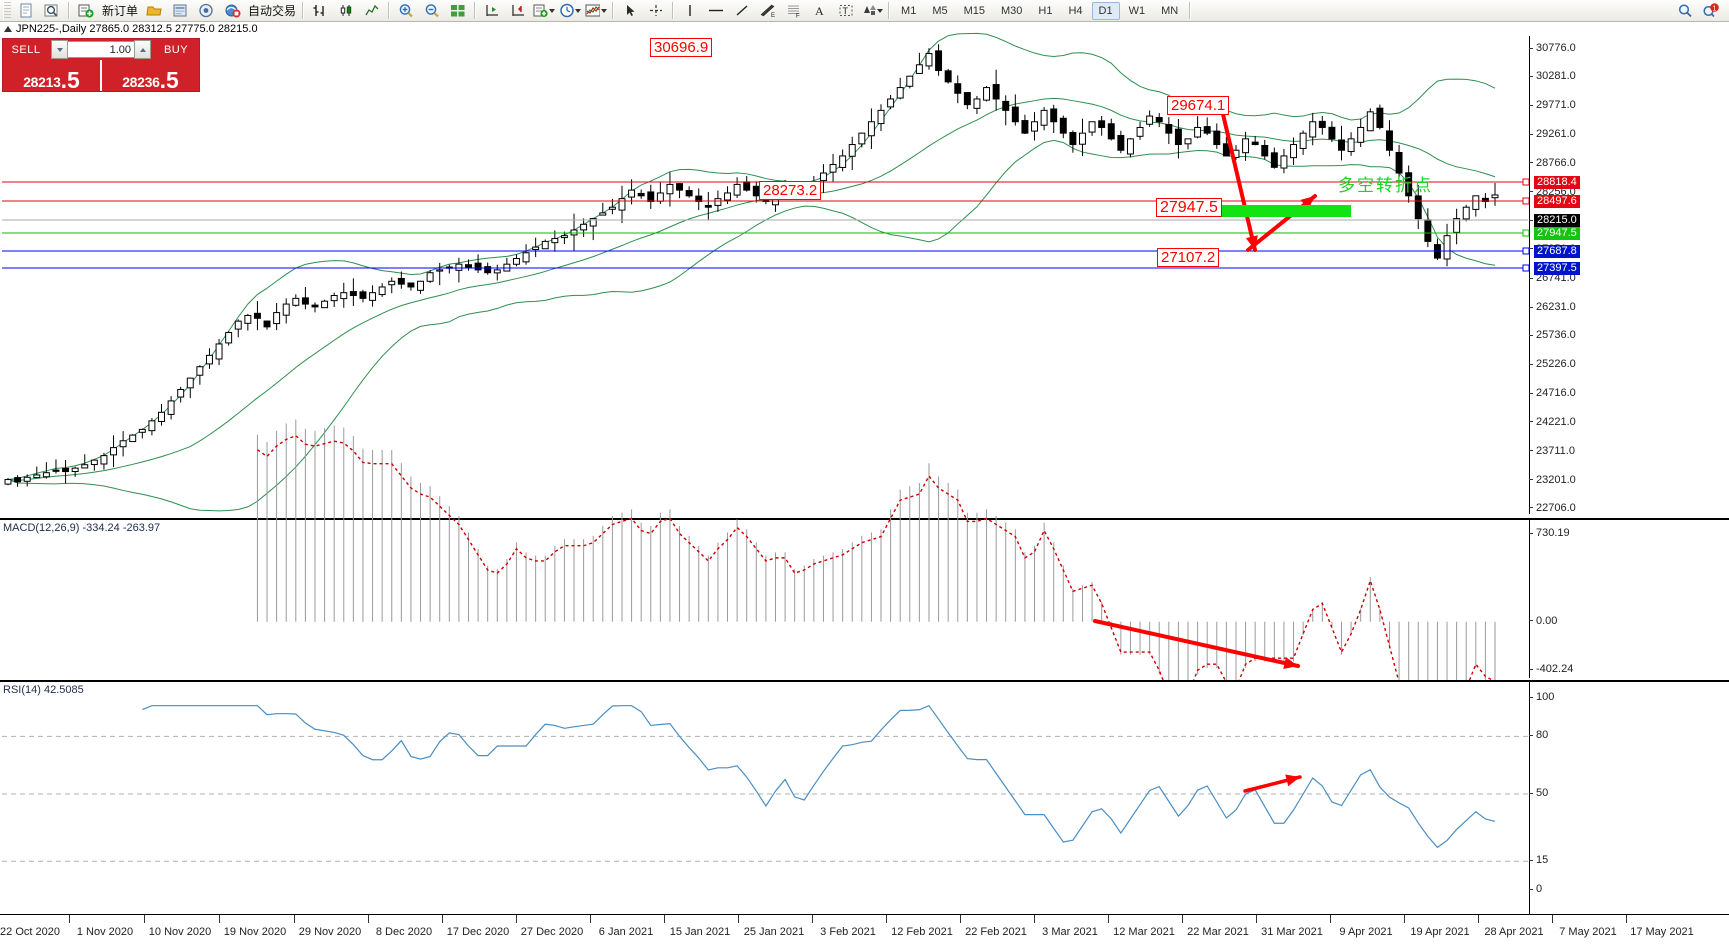  I want to click on new-order-label: 新订单, so click(120, 11).